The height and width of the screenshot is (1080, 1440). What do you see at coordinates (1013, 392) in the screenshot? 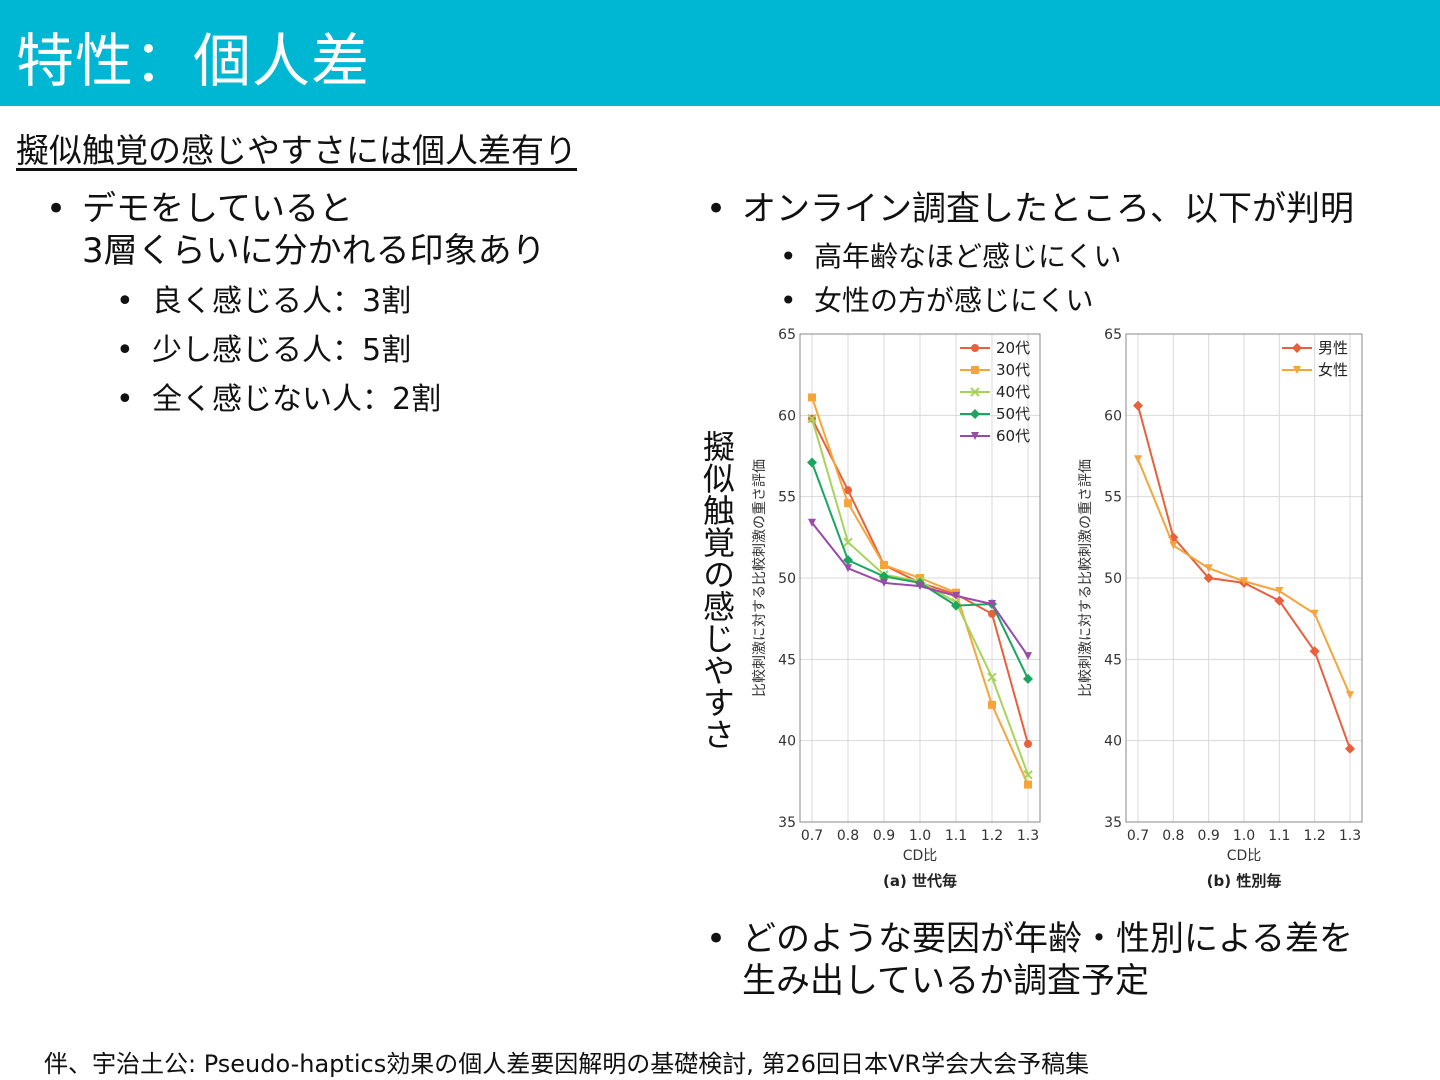
I see `legend-label: 40代` at bounding box center [1013, 392].